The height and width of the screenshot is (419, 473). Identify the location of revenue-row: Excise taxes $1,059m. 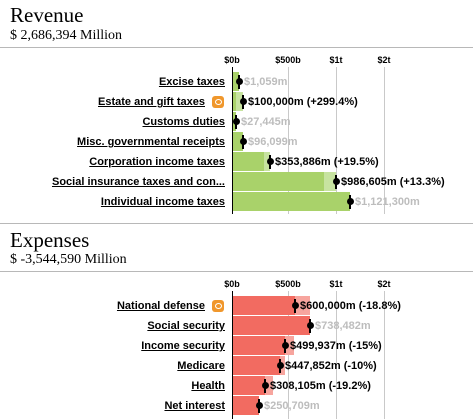
(236, 82).